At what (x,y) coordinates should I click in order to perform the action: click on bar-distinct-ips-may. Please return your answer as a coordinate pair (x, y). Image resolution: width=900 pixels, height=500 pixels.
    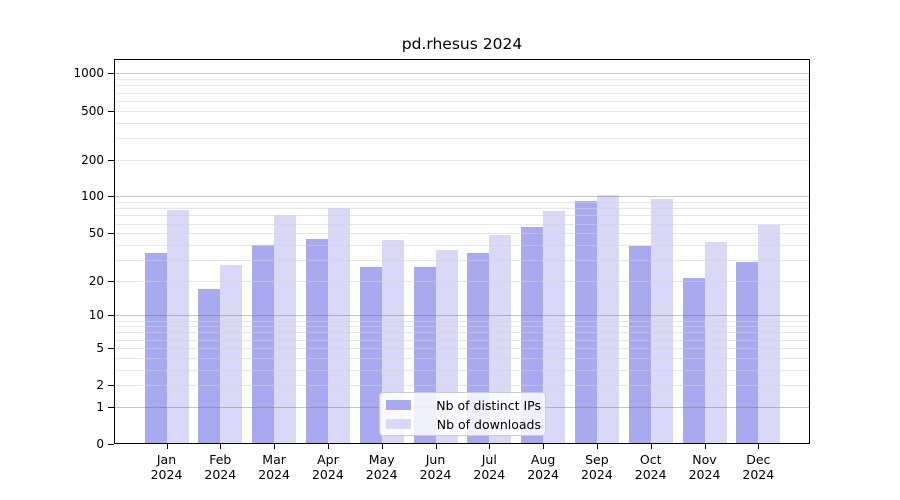
    Looking at the image, I should click on (370, 355).